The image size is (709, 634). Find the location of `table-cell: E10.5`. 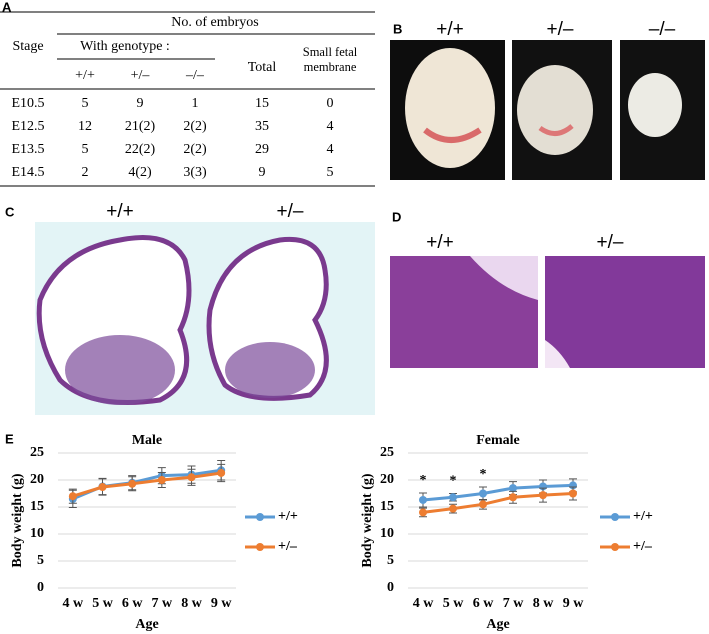

table-cell: E10.5 is located at coordinates (27, 103).